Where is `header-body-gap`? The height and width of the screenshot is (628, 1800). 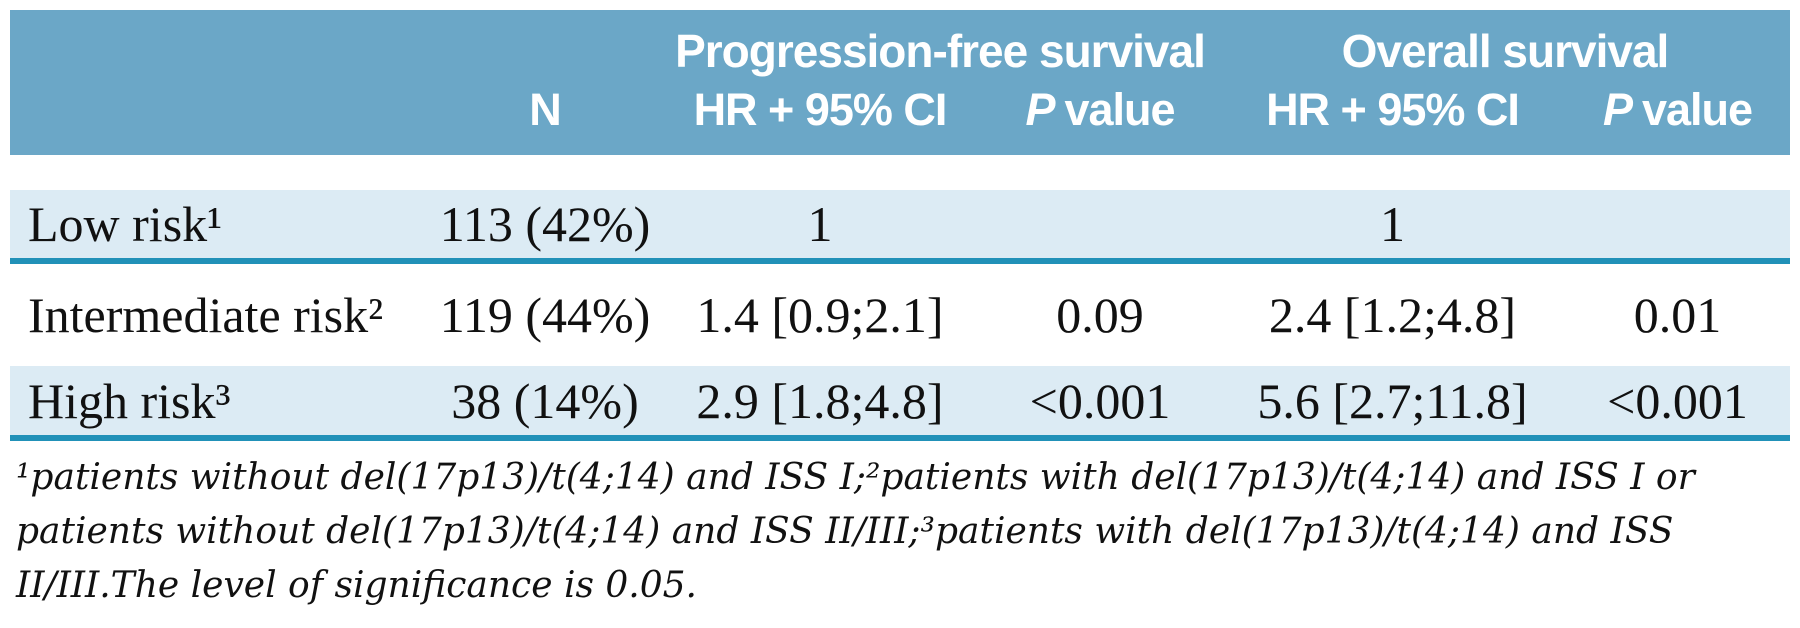
header-body-gap is located at coordinates (900, 172).